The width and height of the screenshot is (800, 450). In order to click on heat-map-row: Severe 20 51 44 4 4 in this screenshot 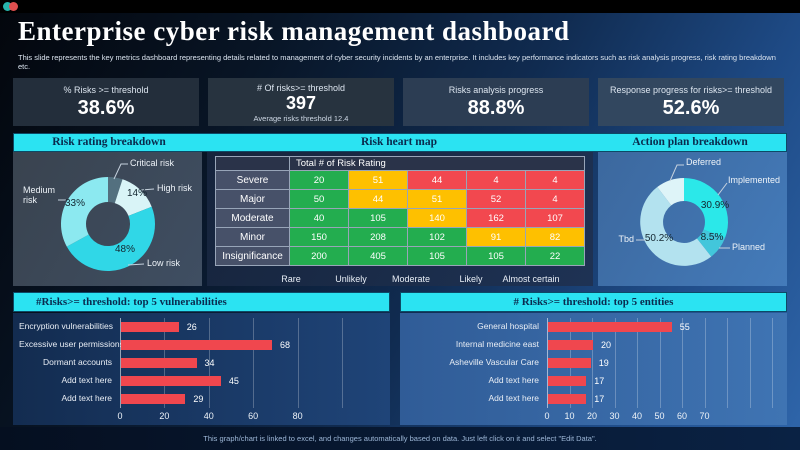, I will do `click(400, 180)`.